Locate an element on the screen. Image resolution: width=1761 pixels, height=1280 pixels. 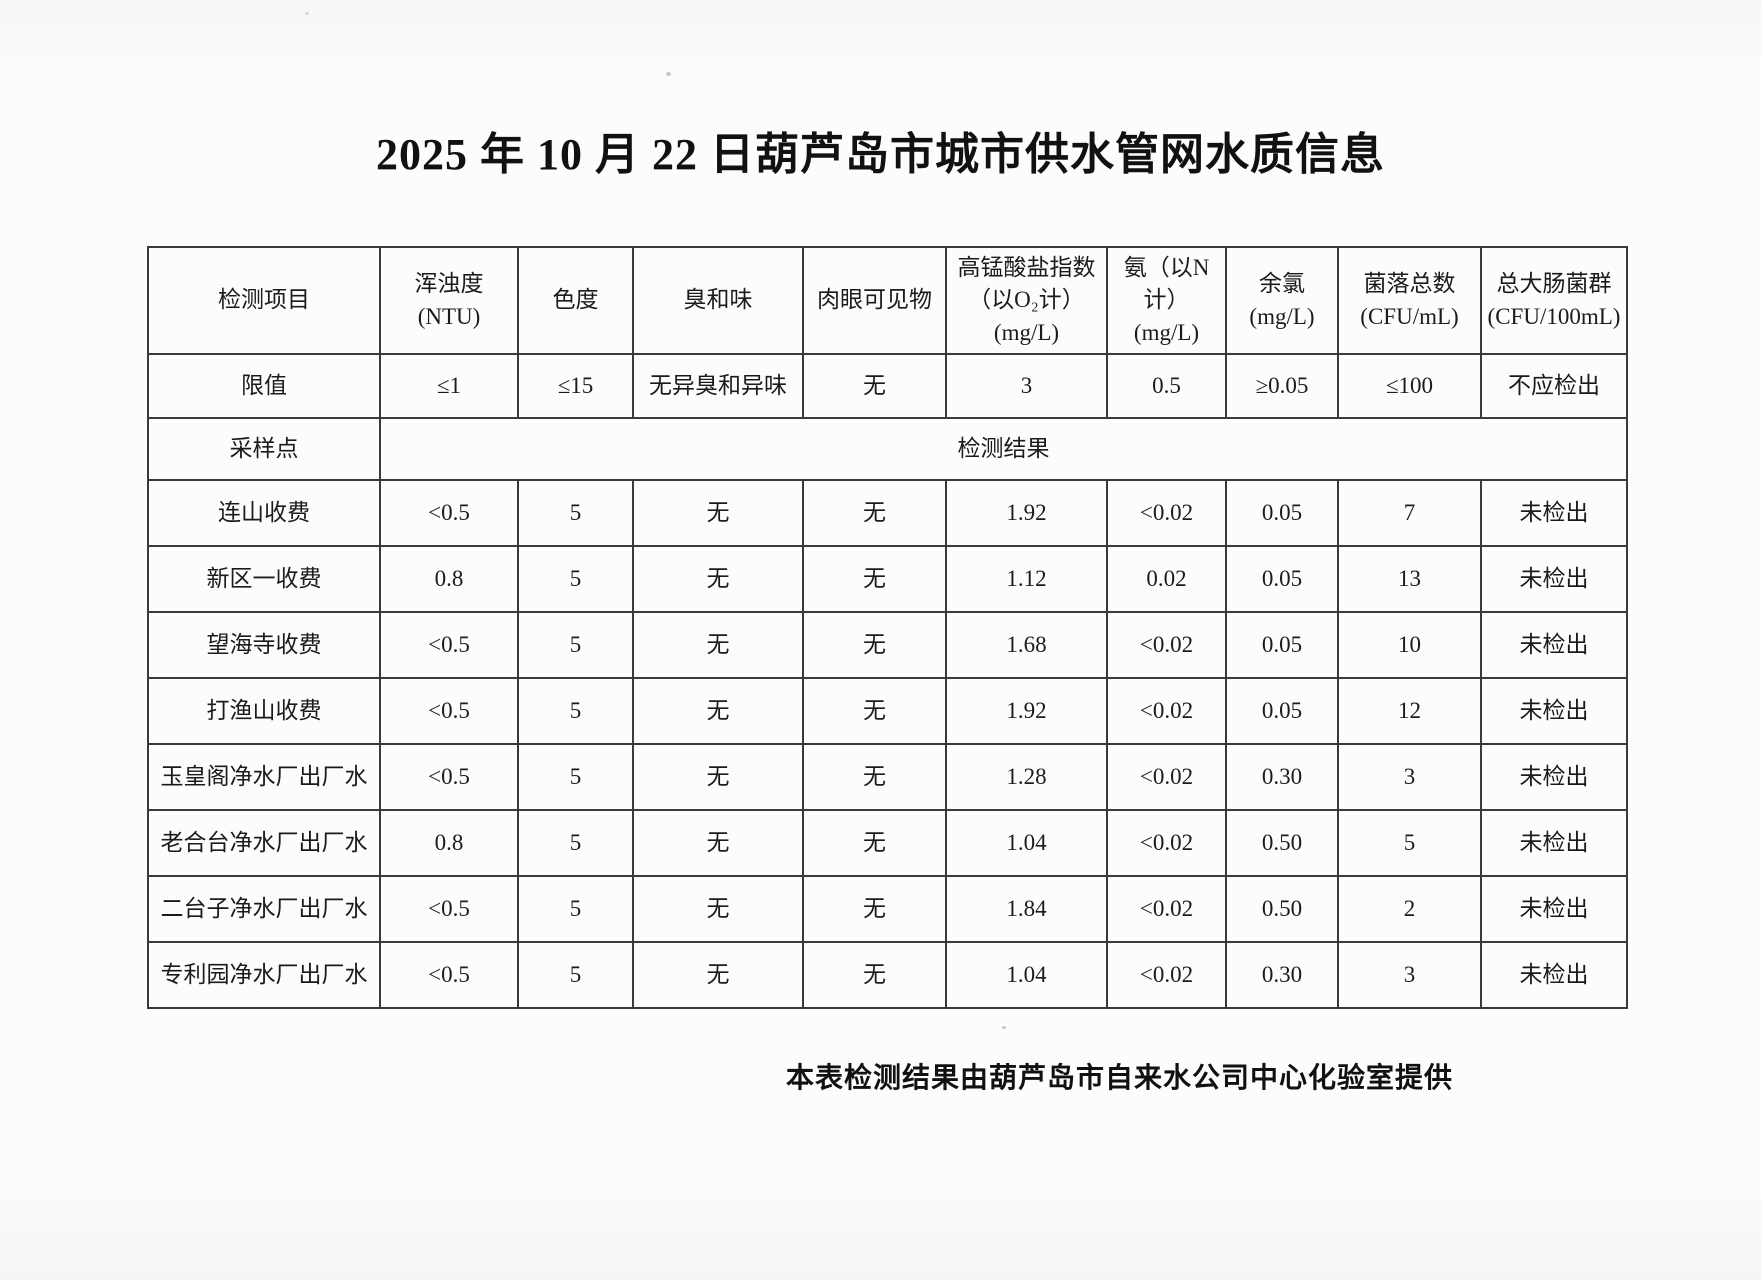
header-cell-colony-count: 菌落总数 (CFU/mL) is located at coordinates (1409, 300).